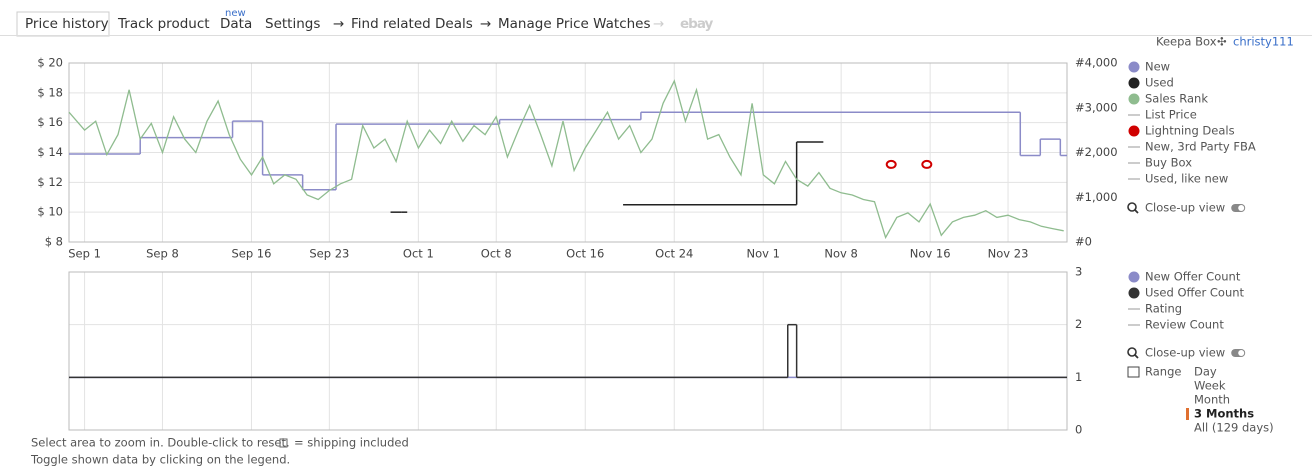  Describe the element at coordinates (1224, 414) in the screenshot. I see `range-option: 3 Months` at that location.